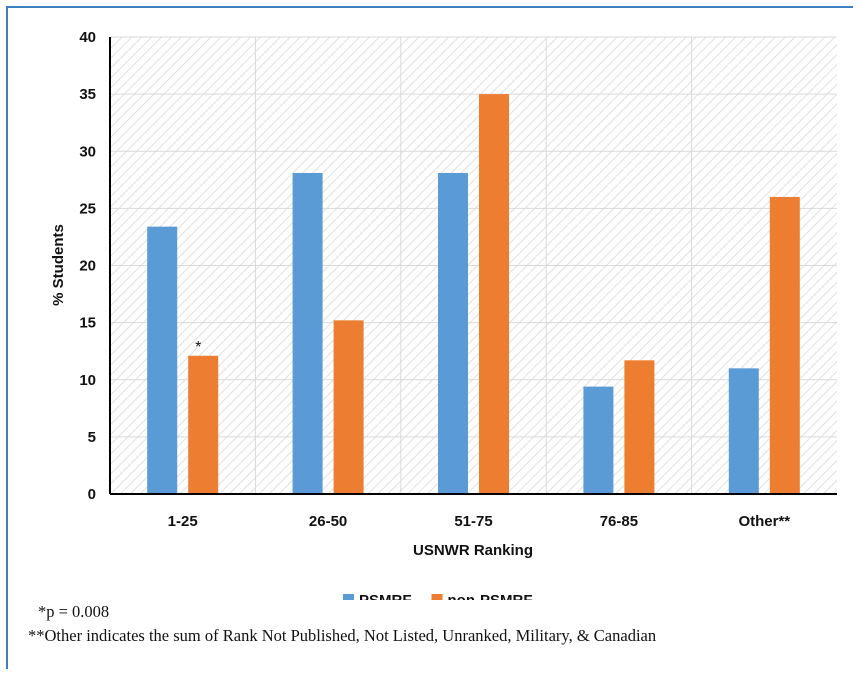 This screenshot has width=861, height=673. Describe the element at coordinates (473, 521) in the screenshot. I see `x-tick-label: 51-75` at that location.